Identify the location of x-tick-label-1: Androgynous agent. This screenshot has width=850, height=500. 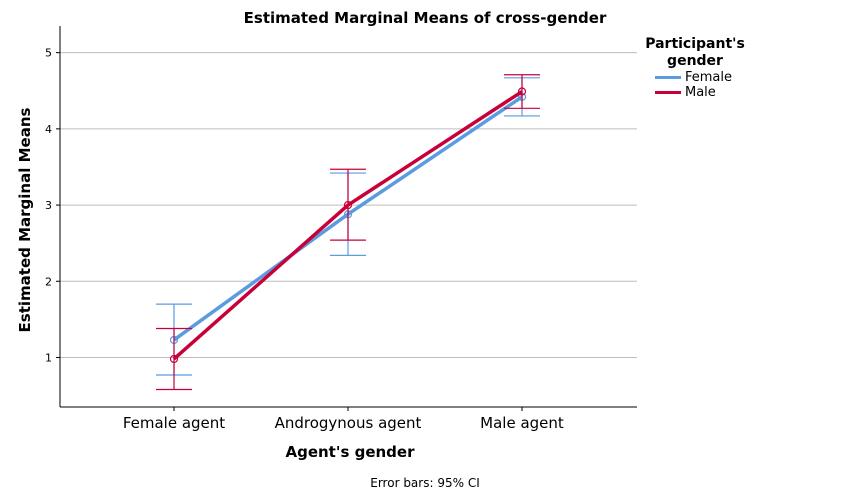
(348, 423).